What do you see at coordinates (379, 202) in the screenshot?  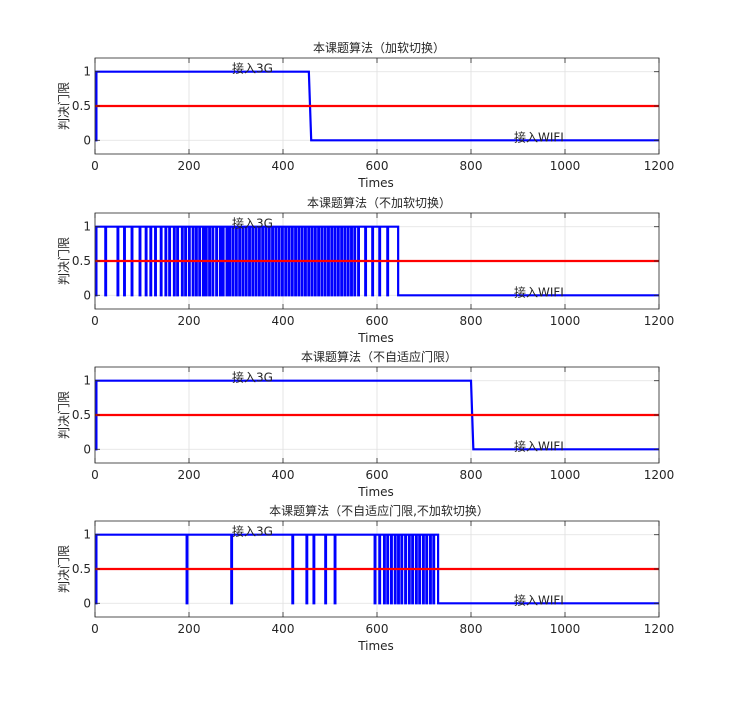 I see `subplot-title: 本课题算法（不加软切换）` at bounding box center [379, 202].